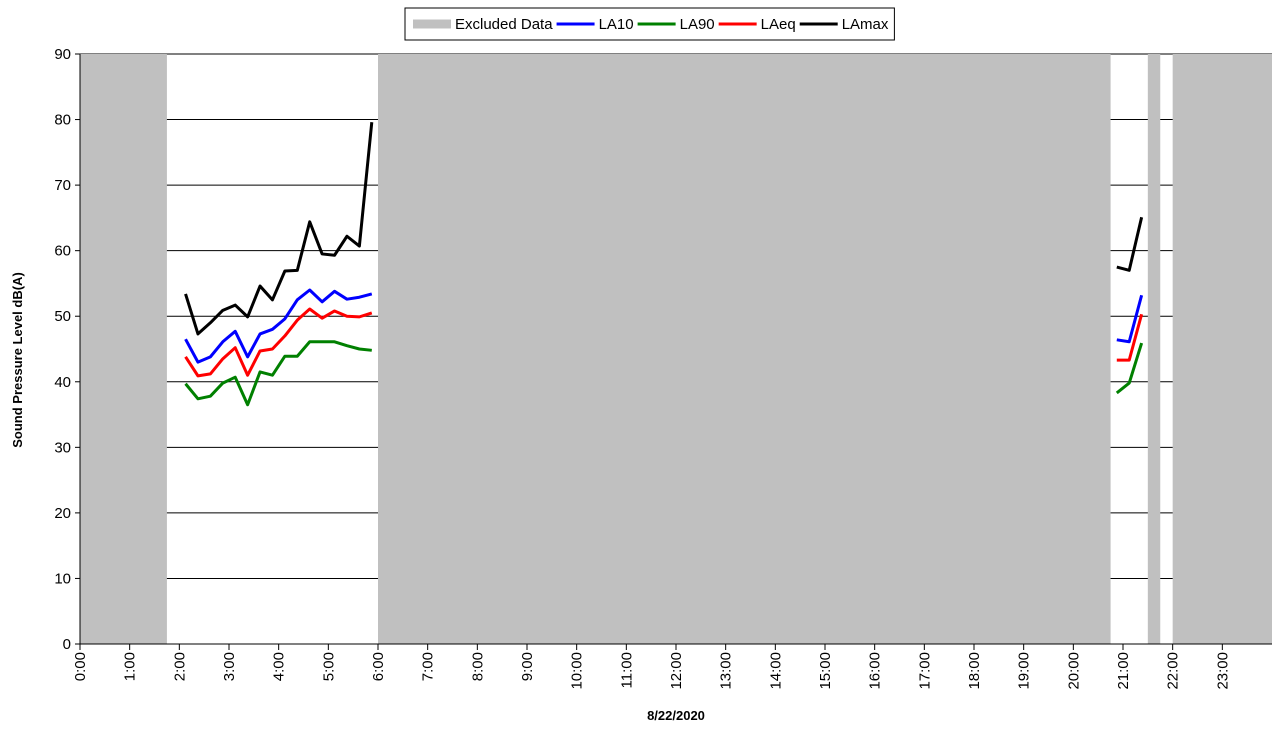 The width and height of the screenshot is (1286, 734). Describe the element at coordinates (62, 54) in the screenshot. I see `y-tick-label: 90` at that location.